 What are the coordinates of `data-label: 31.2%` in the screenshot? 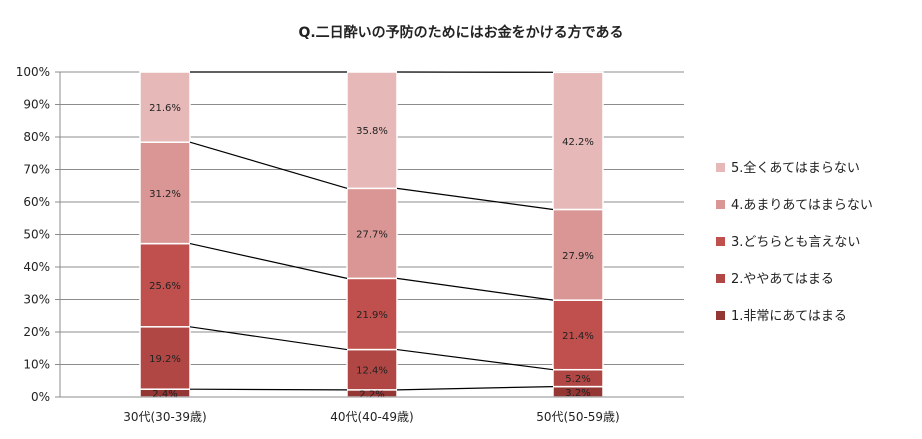 It's located at (165, 194).